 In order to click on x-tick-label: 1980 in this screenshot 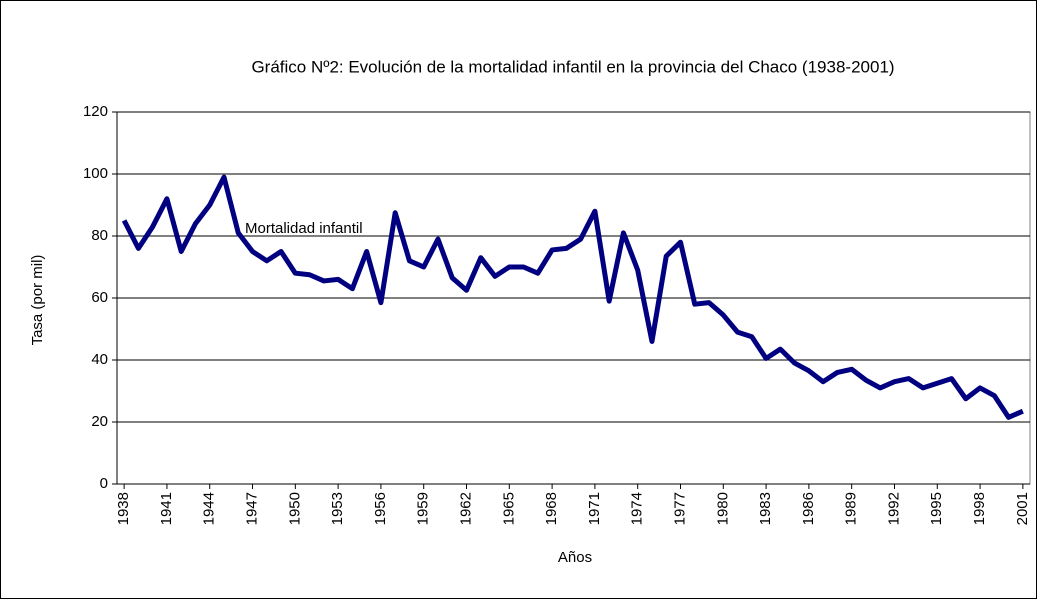, I will do `click(722, 508)`.